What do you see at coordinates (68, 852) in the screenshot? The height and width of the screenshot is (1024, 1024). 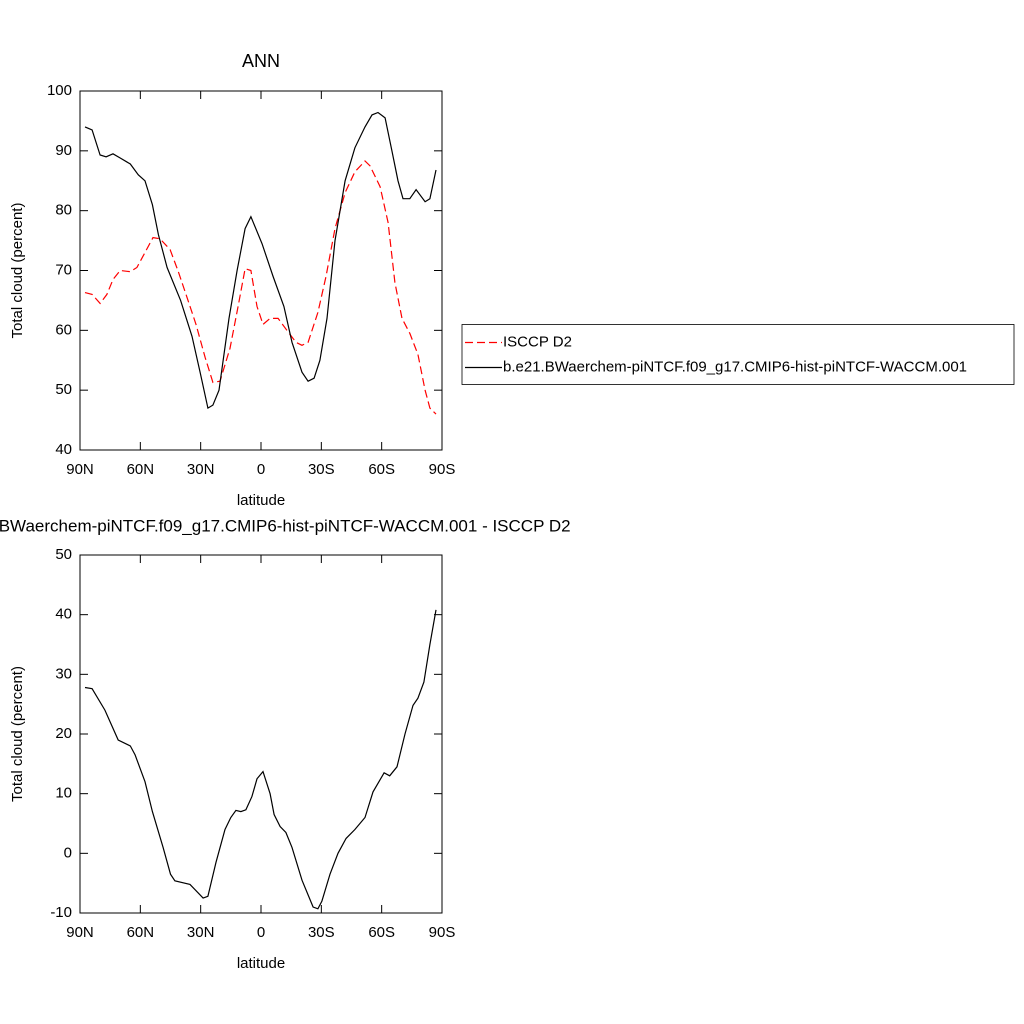 I see `y-tick-label: 0` at bounding box center [68, 852].